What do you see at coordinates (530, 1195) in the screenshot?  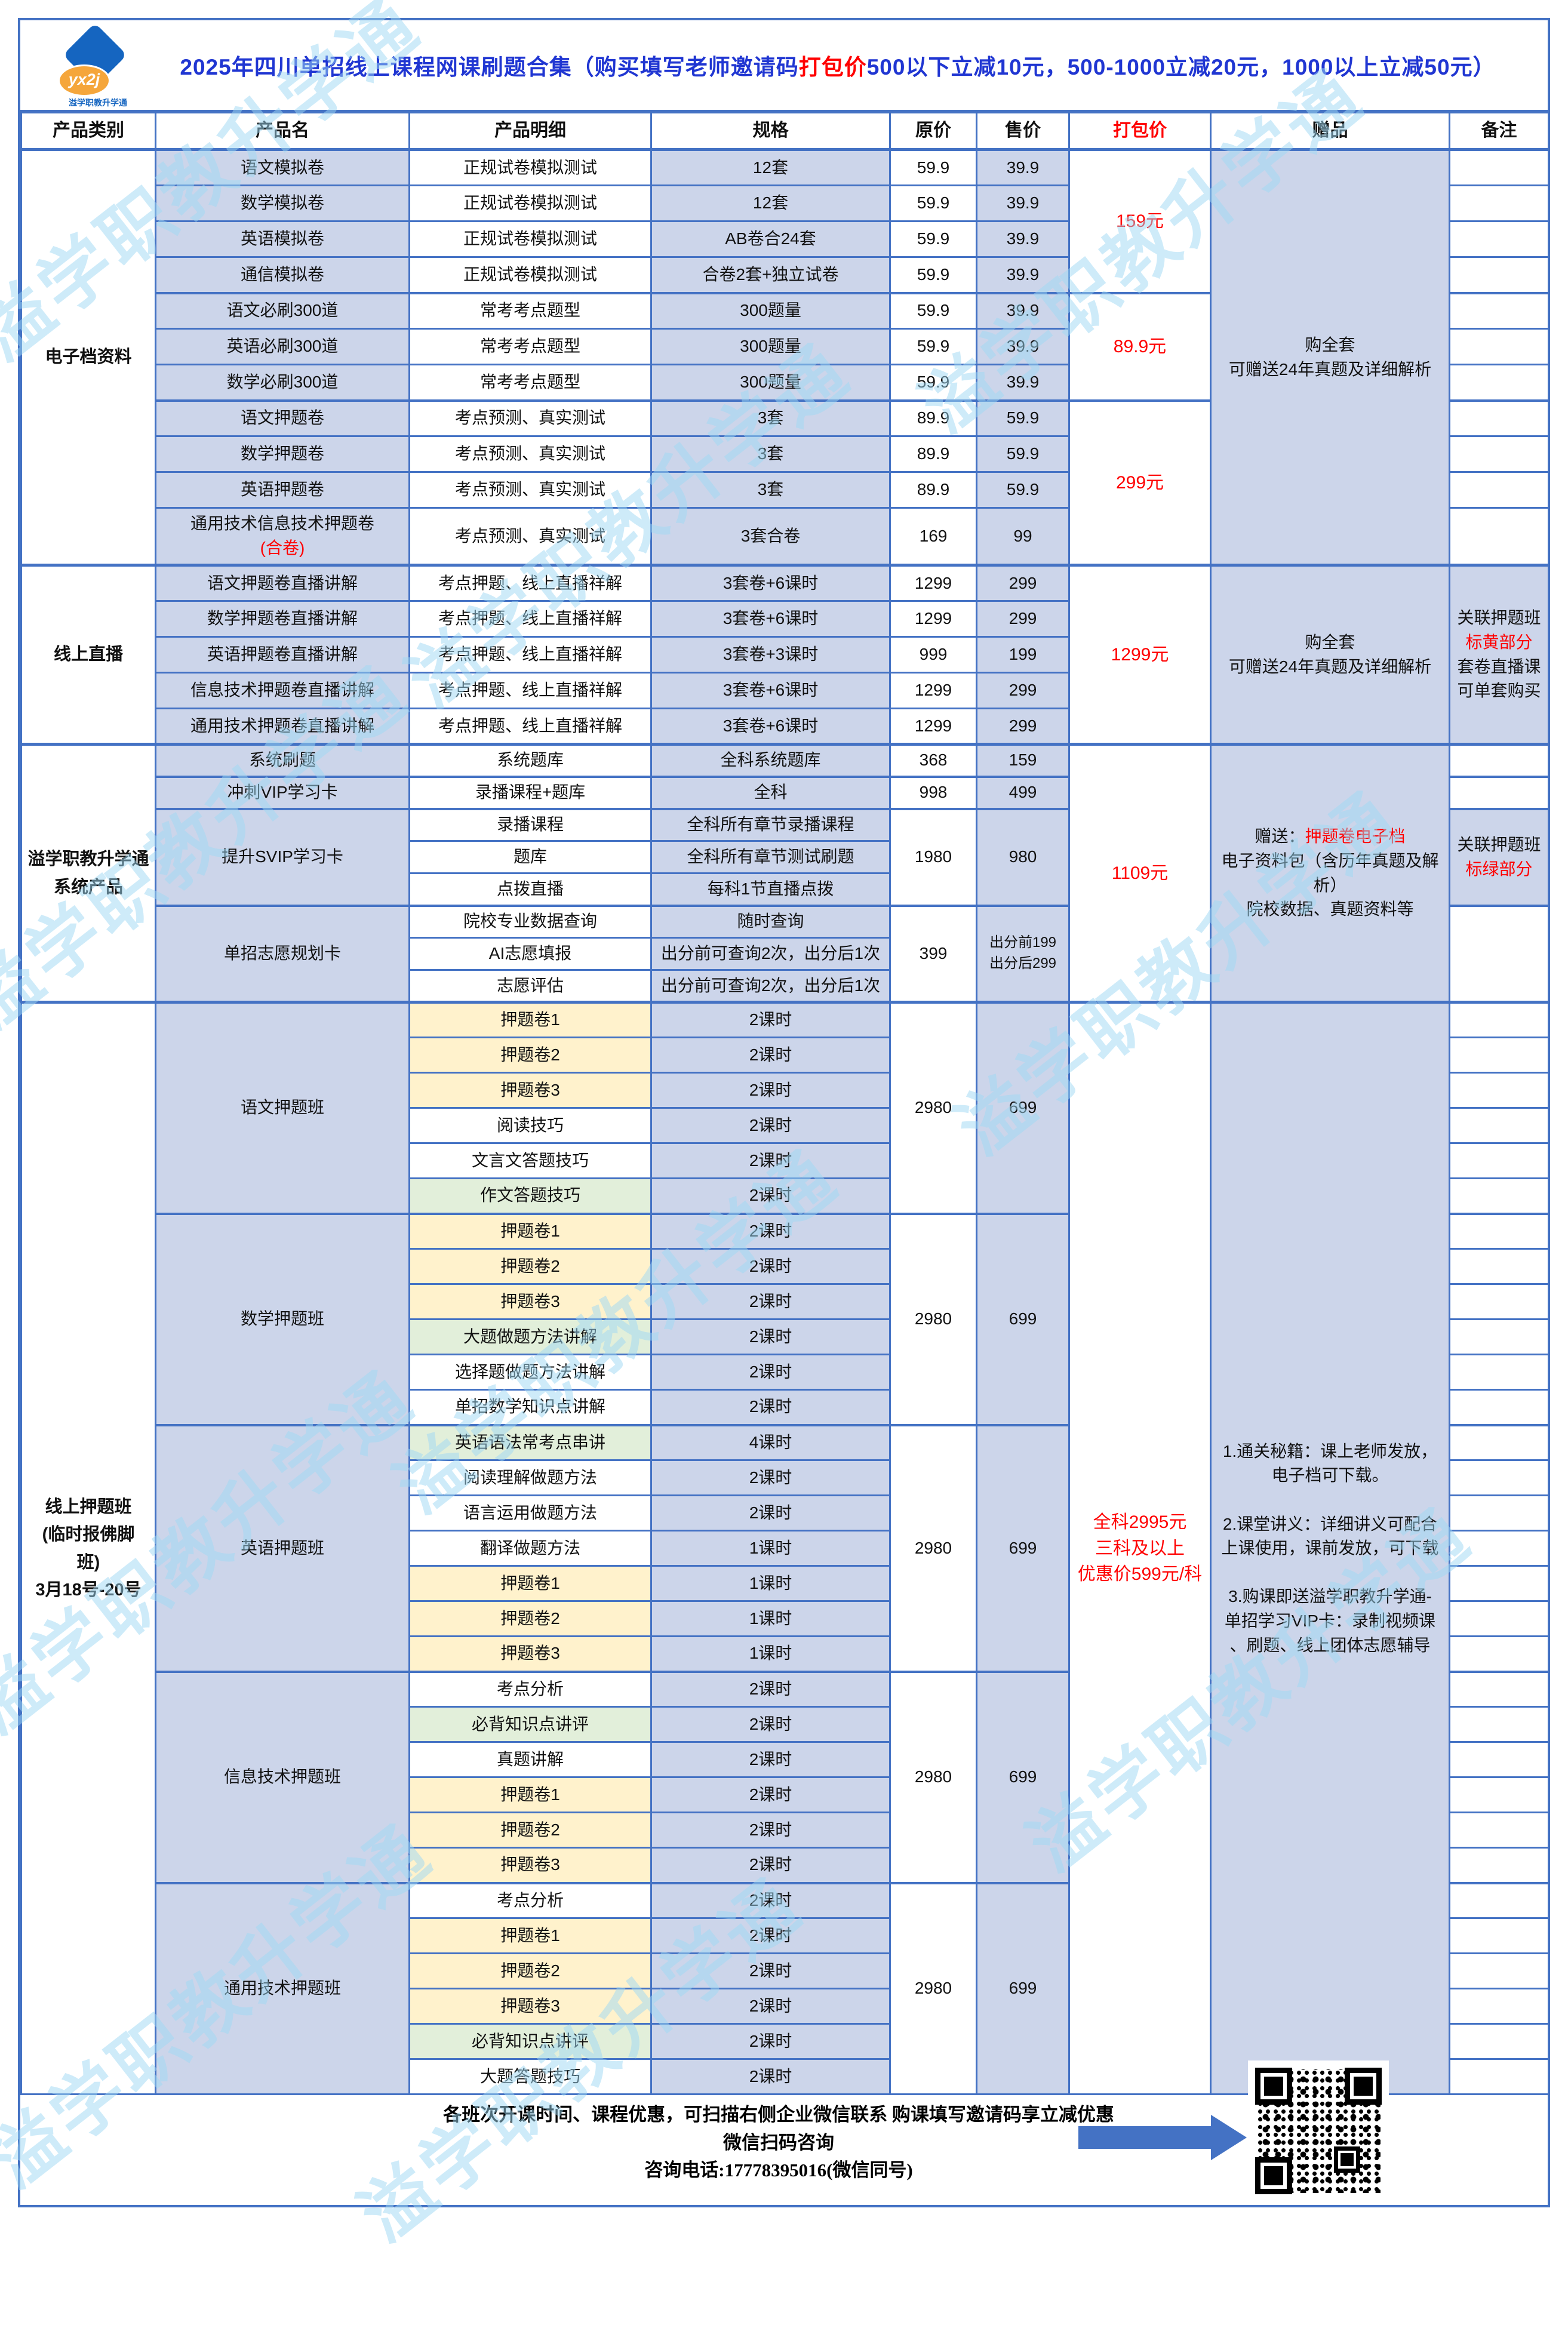 I see `product-detail-cell: 作文答题技巧` at bounding box center [530, 1195].